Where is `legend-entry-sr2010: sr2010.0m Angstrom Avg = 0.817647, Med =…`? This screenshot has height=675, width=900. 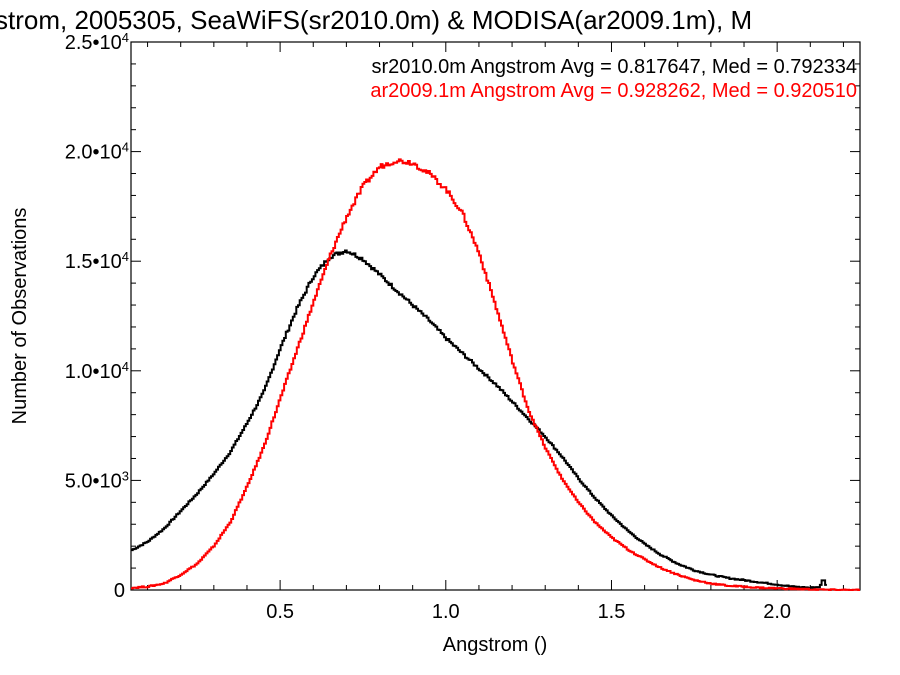 legend-entry-sr2010: sr2010.0m Angstrom Avg = 0.817647, Med =… is located at coordinates (614, 67).